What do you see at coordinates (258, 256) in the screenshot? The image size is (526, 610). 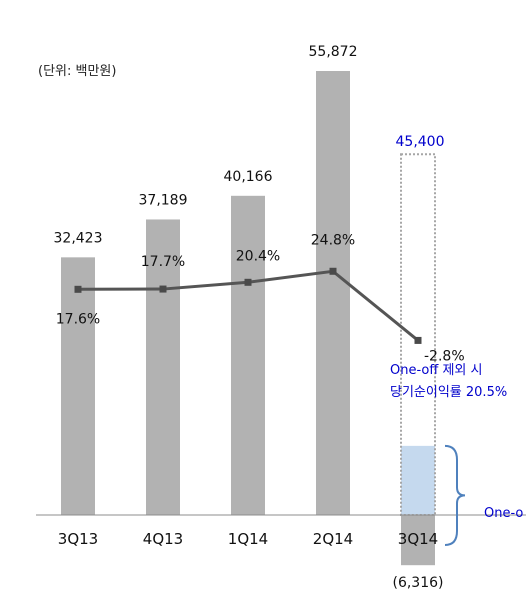 I see `margin-value-label-1q14: 20.4%` at bounding box center [258, 256].